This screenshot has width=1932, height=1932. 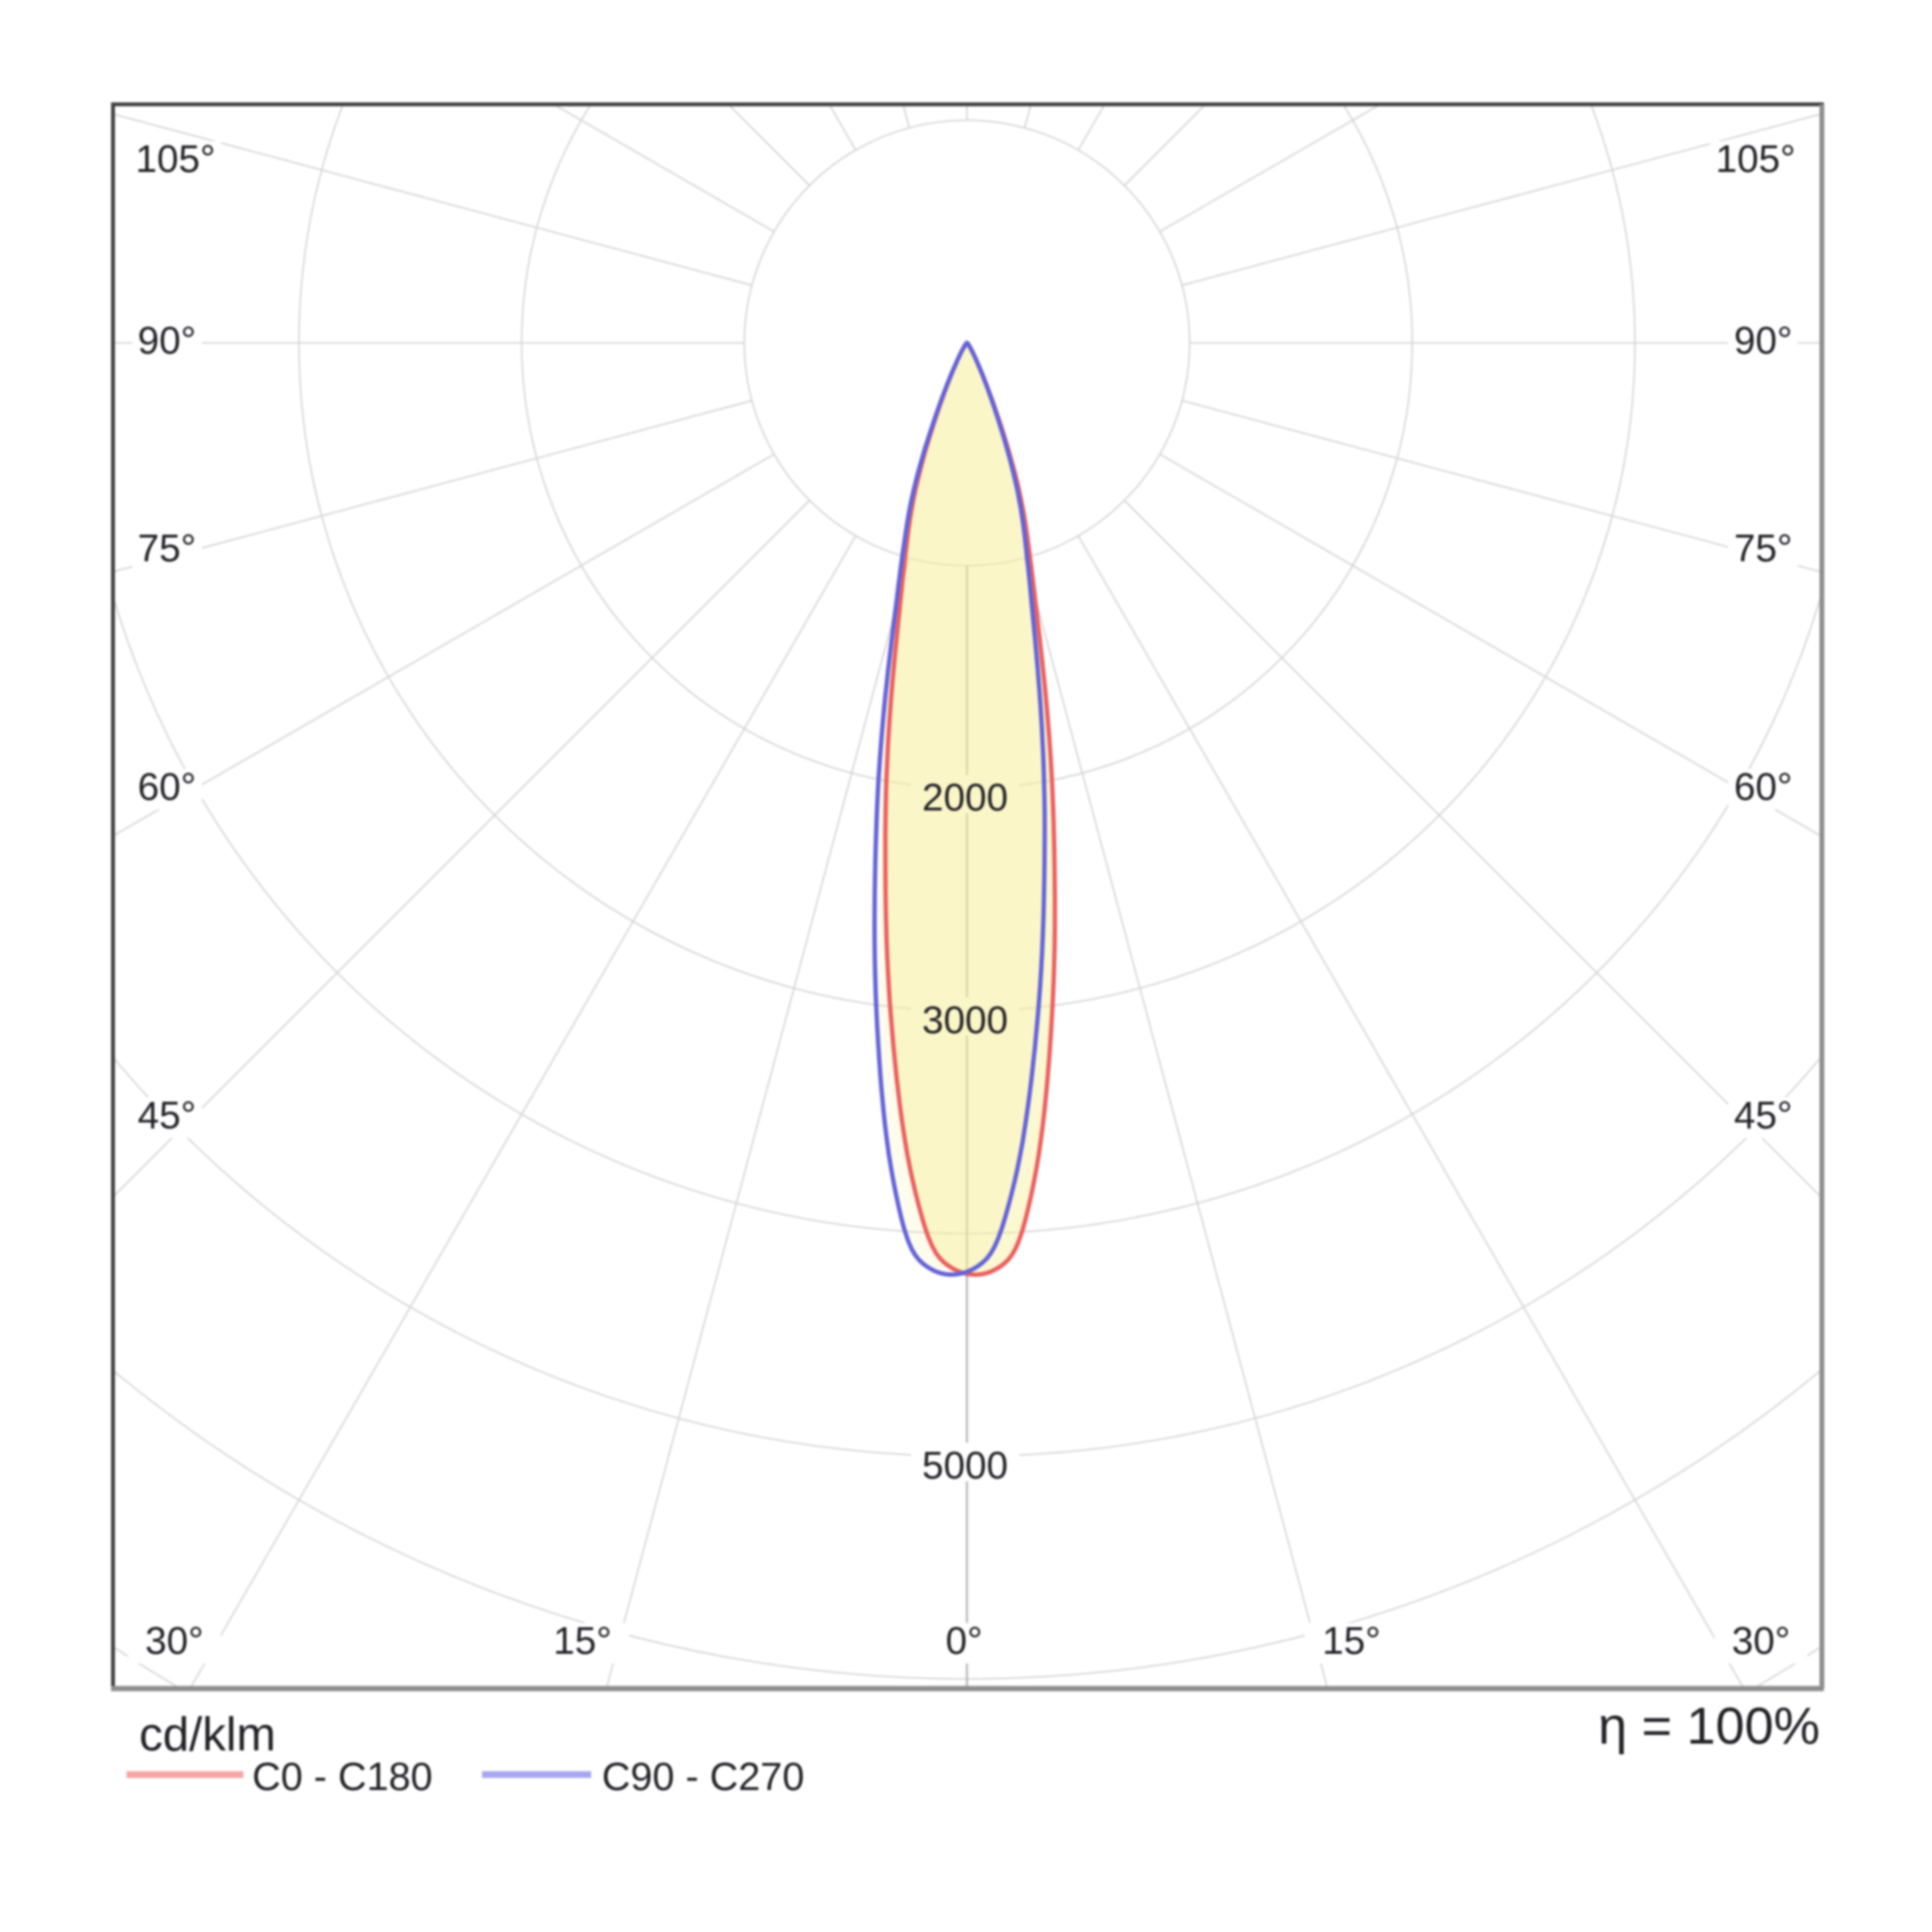 I want to click on svg-text: 5000, so click(x=966, y=1466).